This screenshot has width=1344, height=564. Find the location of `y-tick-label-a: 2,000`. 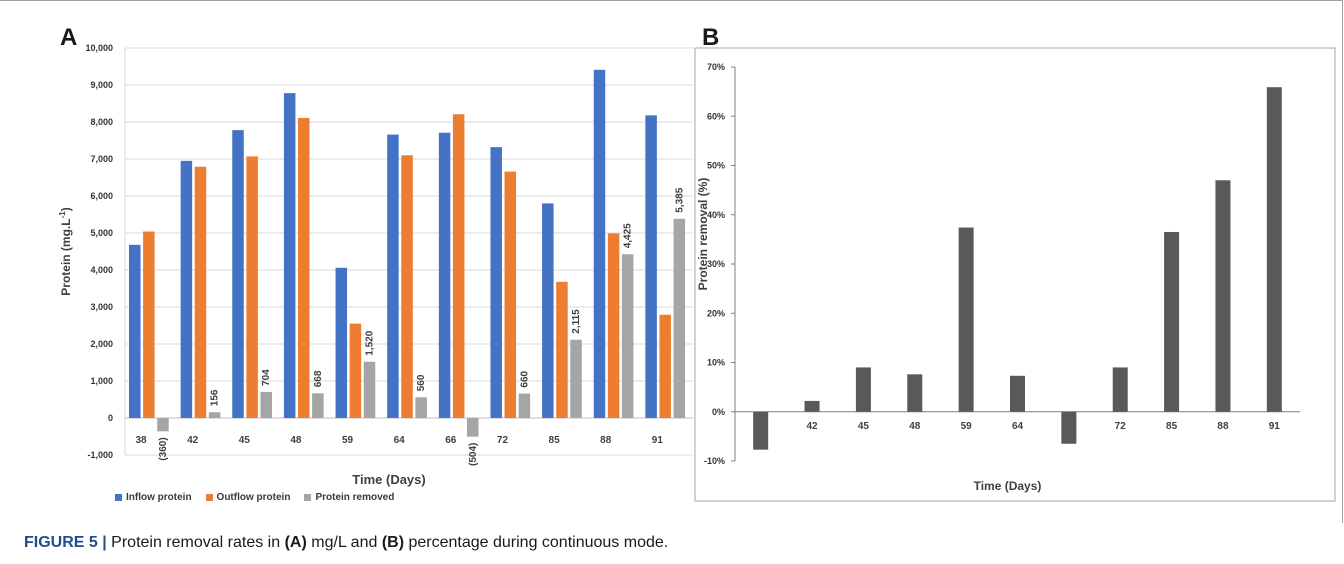

y-tick-label-a: 2,000 is located at coordinates (101, 344).